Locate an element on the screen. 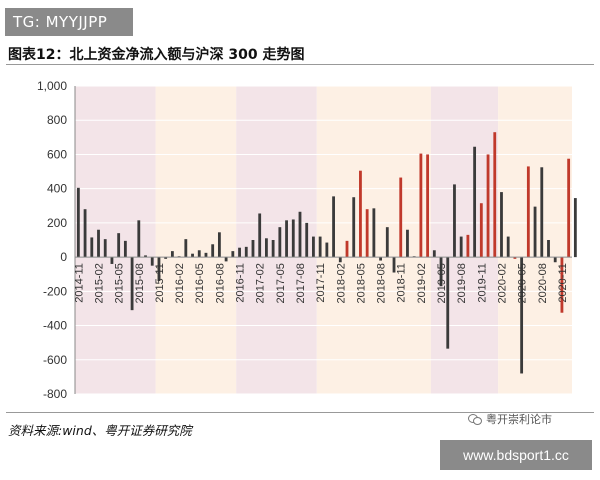 Image resolution: width=600 pixels, height=480 pixels. x-tick-label-5: 2016-02 is located at coordinates (180, 283).